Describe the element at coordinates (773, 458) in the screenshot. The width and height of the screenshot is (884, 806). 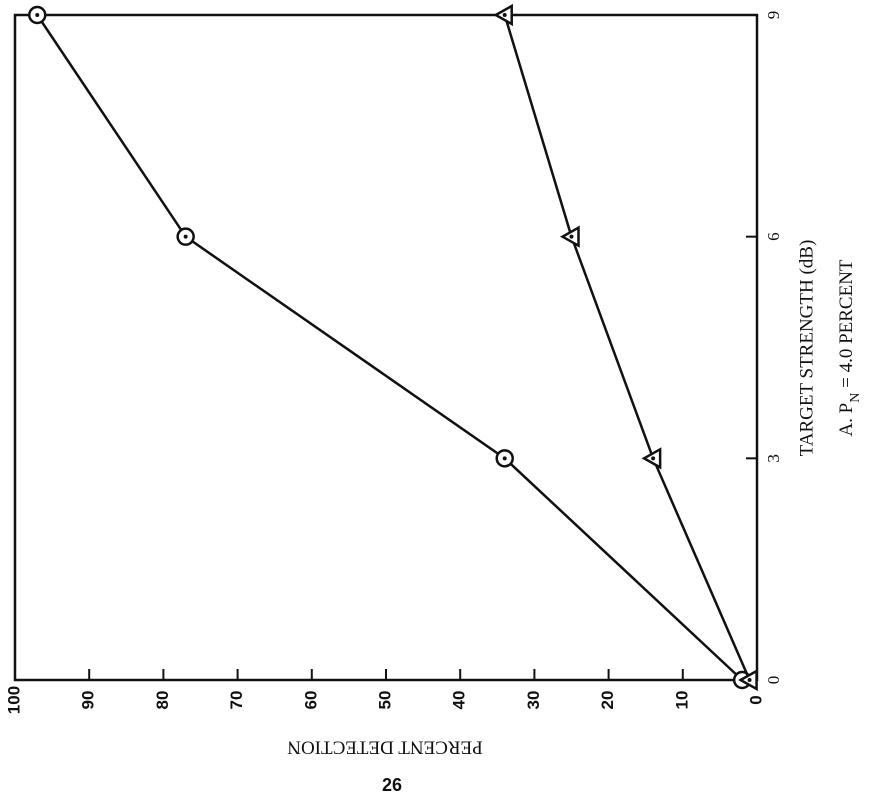
I see `x-tick-label: 3` at that location.